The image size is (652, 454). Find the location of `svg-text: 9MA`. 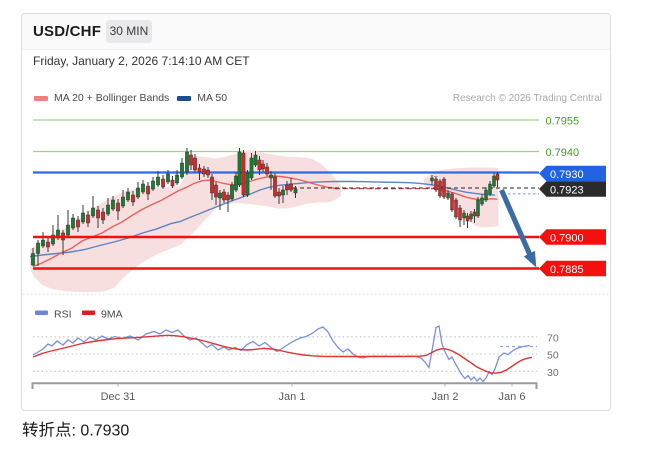

svg-text: 9MA is located at coordinates (112, 315).